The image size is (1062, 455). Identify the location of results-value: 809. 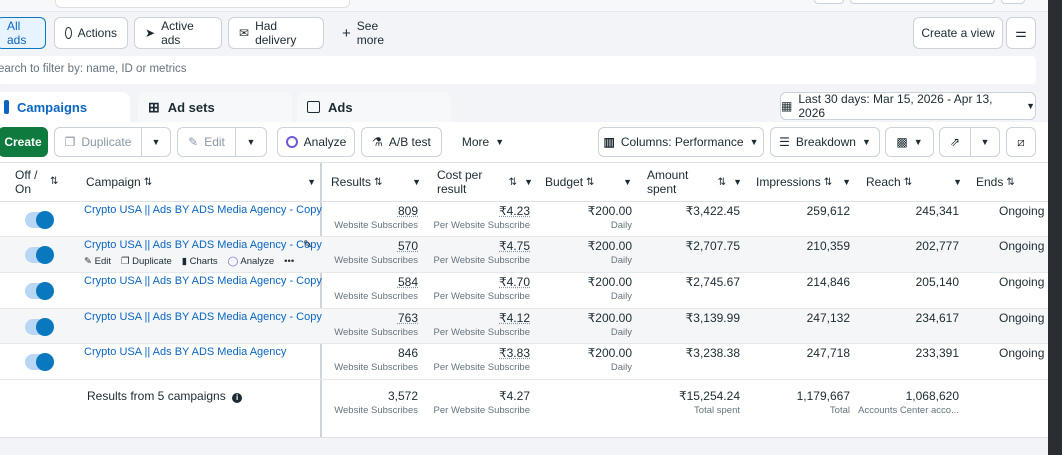
(407, 211).